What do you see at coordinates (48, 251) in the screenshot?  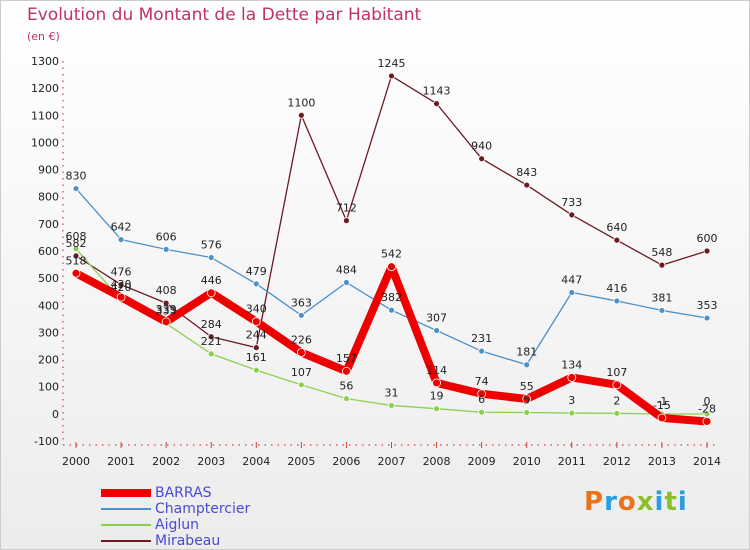 I see `y-tick-label: 600` at bounding box center [48, 251].